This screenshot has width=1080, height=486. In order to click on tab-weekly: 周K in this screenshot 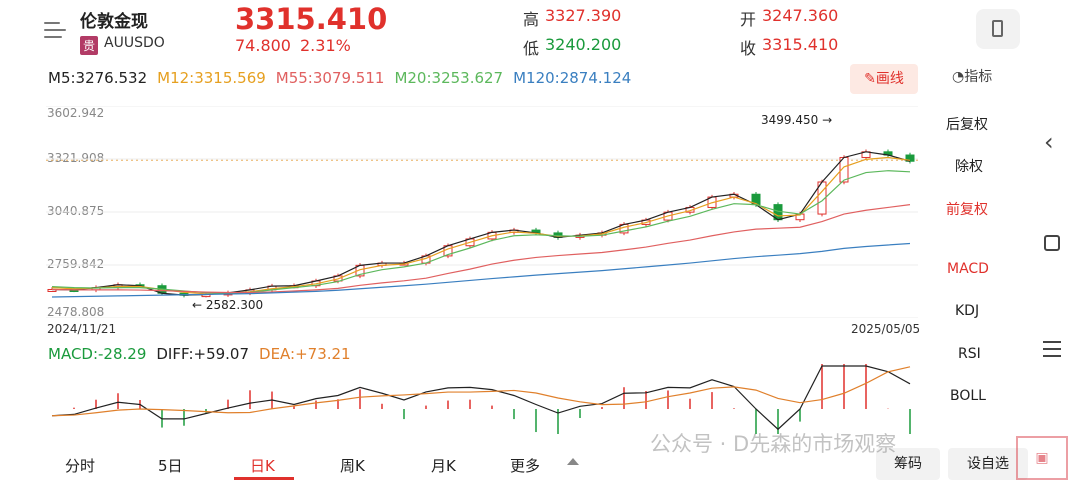, I will do `click(352, 466)`.